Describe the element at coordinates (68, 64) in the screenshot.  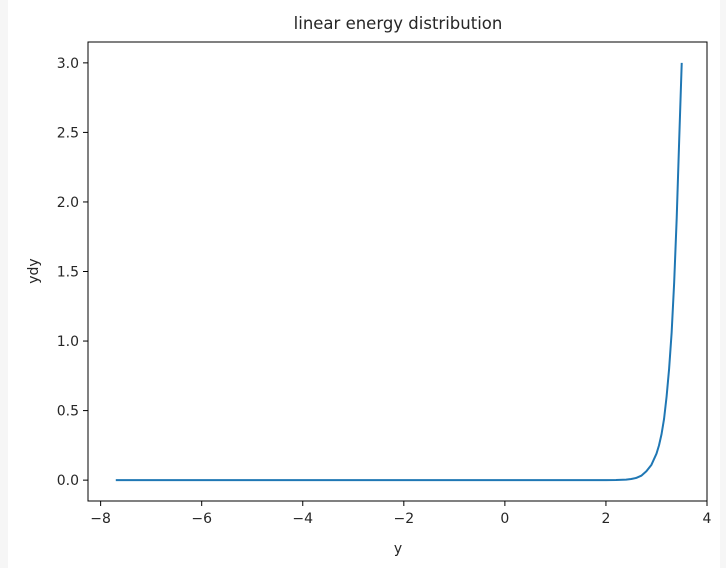
I see `y-tick-label: 3.0` at that location.